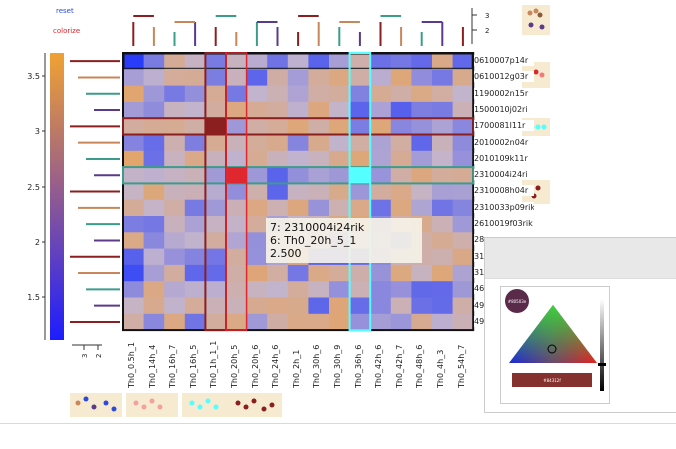  I want to click on row-label: 2310008h04r, so click(504, 191).